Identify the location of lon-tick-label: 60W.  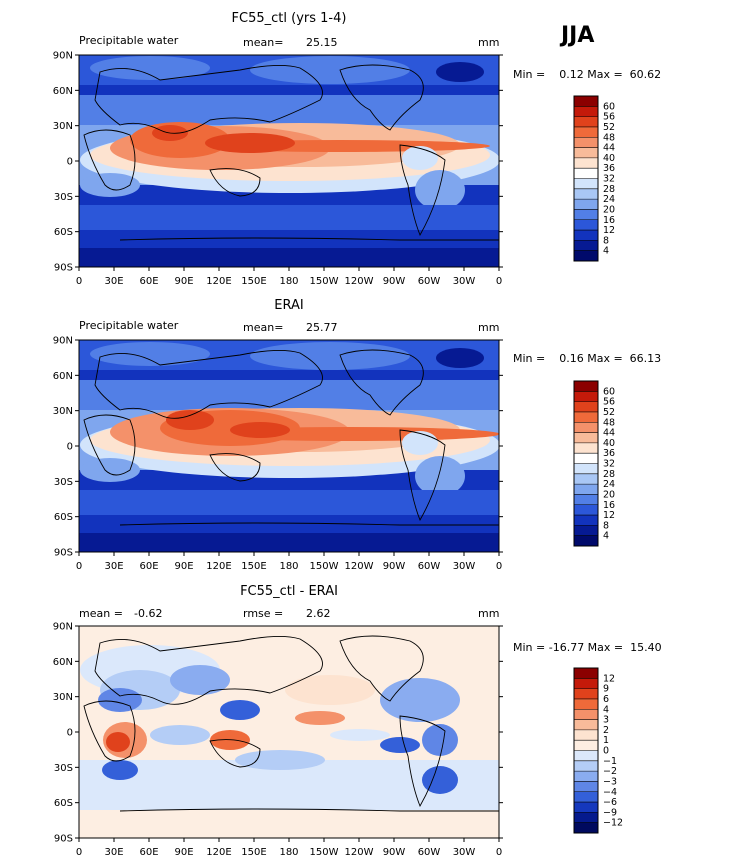
(429, 281).